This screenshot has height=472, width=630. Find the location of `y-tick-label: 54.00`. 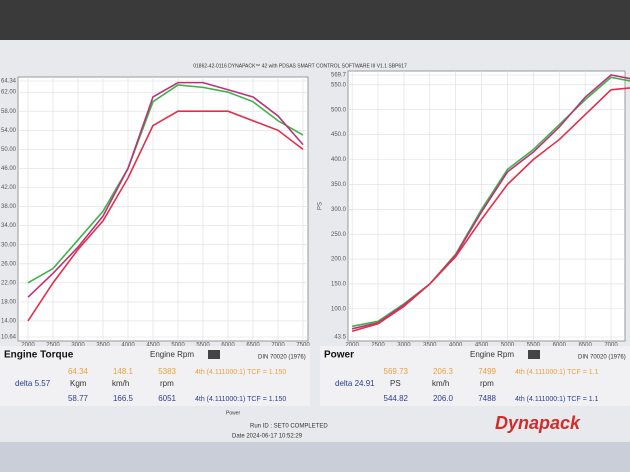

y-tick-label: 54.00 is located at coordinates (9, 131).